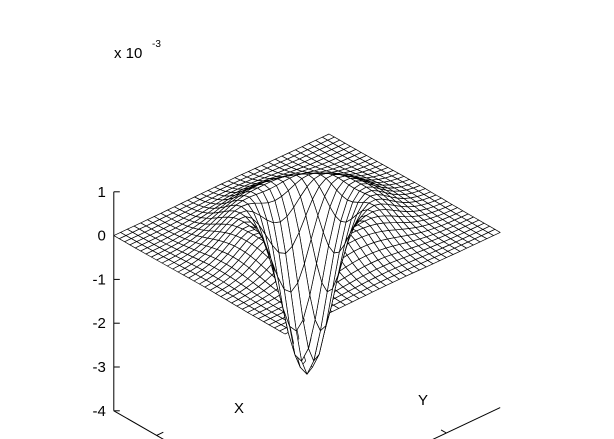 This screenshot has height=439, width=614. What do you see at coordinates (98, 367) in the screenshot?
I see `z-tick-label: -3` at bounding box center [98, 367].